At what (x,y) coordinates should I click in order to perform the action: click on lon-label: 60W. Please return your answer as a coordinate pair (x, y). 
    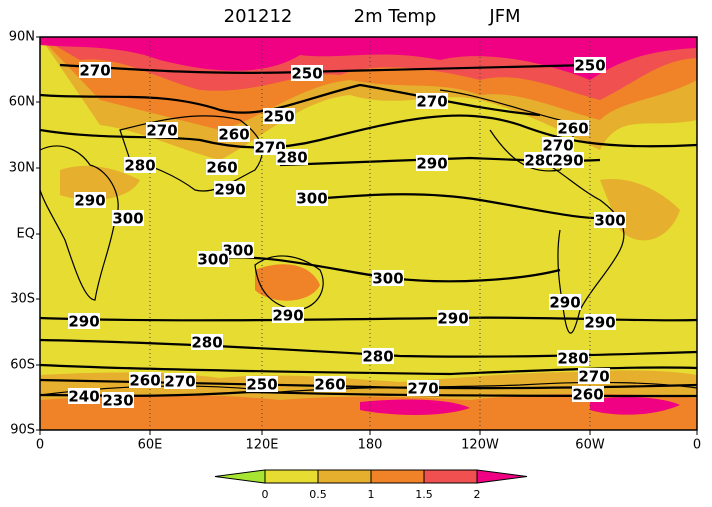
    Looking at the image, I should click on (590, 445).